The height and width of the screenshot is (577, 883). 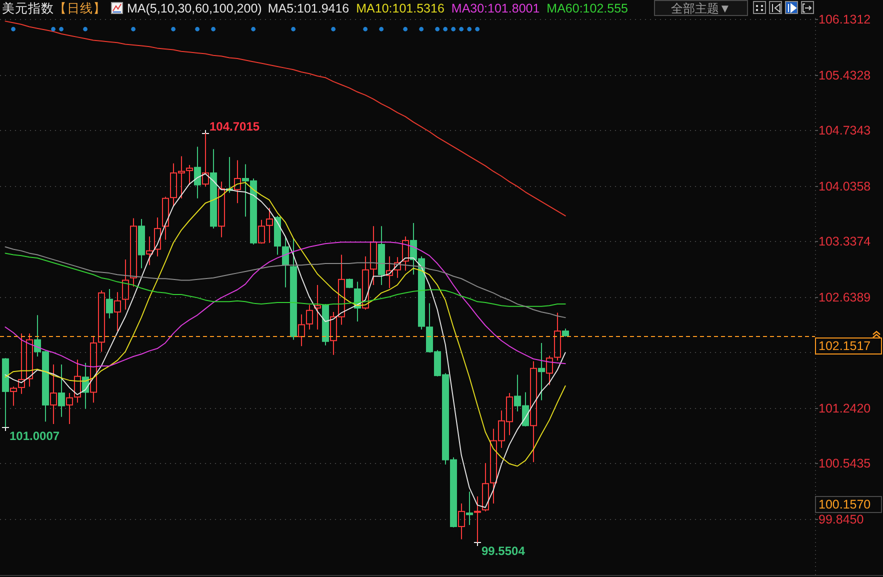 I want to click on y-tick-label: 99.8450, so click(x=841, y=519).